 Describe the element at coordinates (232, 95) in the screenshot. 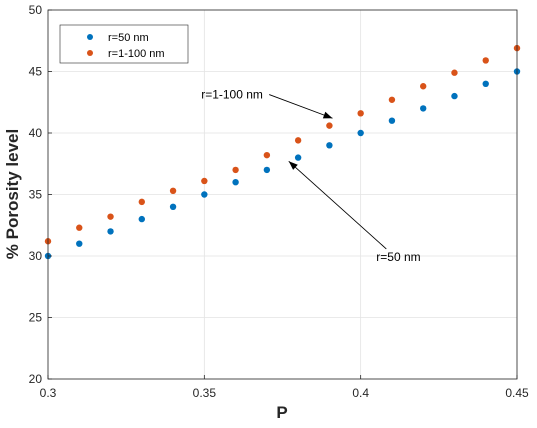

I see `annotation-label: r=1-100 nm` at that location.